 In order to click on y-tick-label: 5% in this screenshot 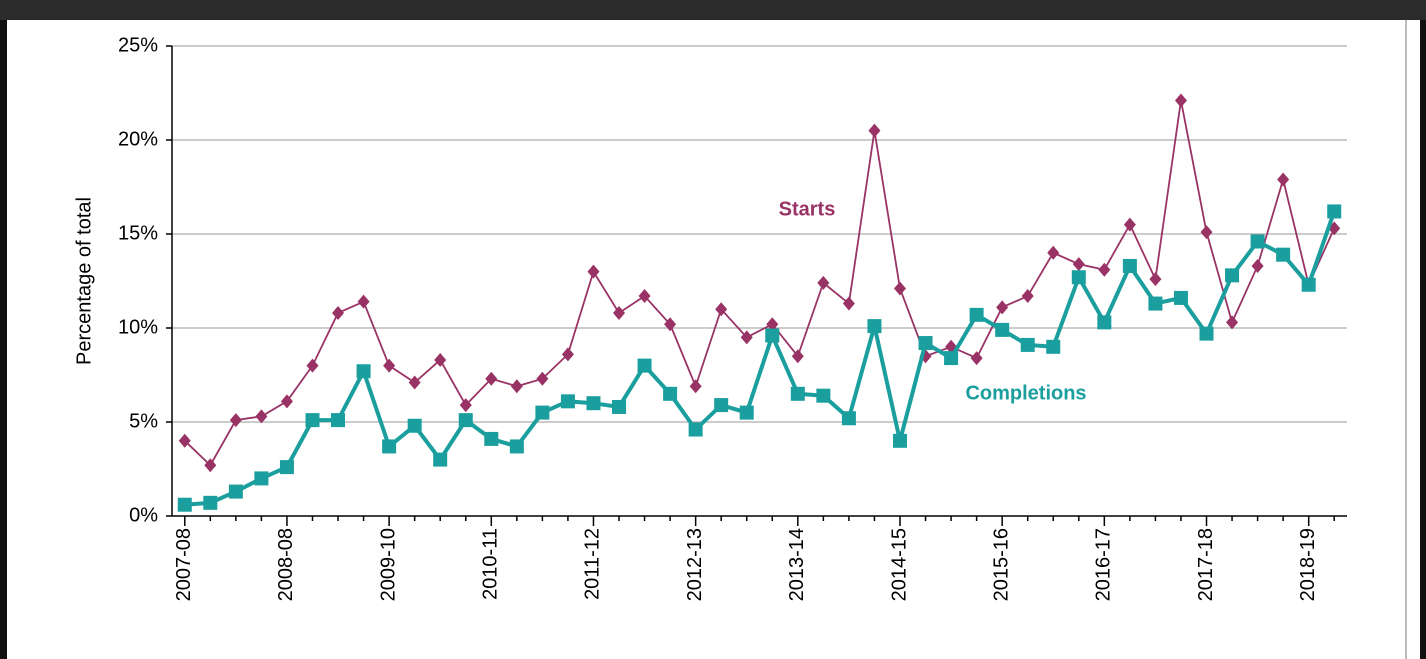, I will do `click(143, 421)`.